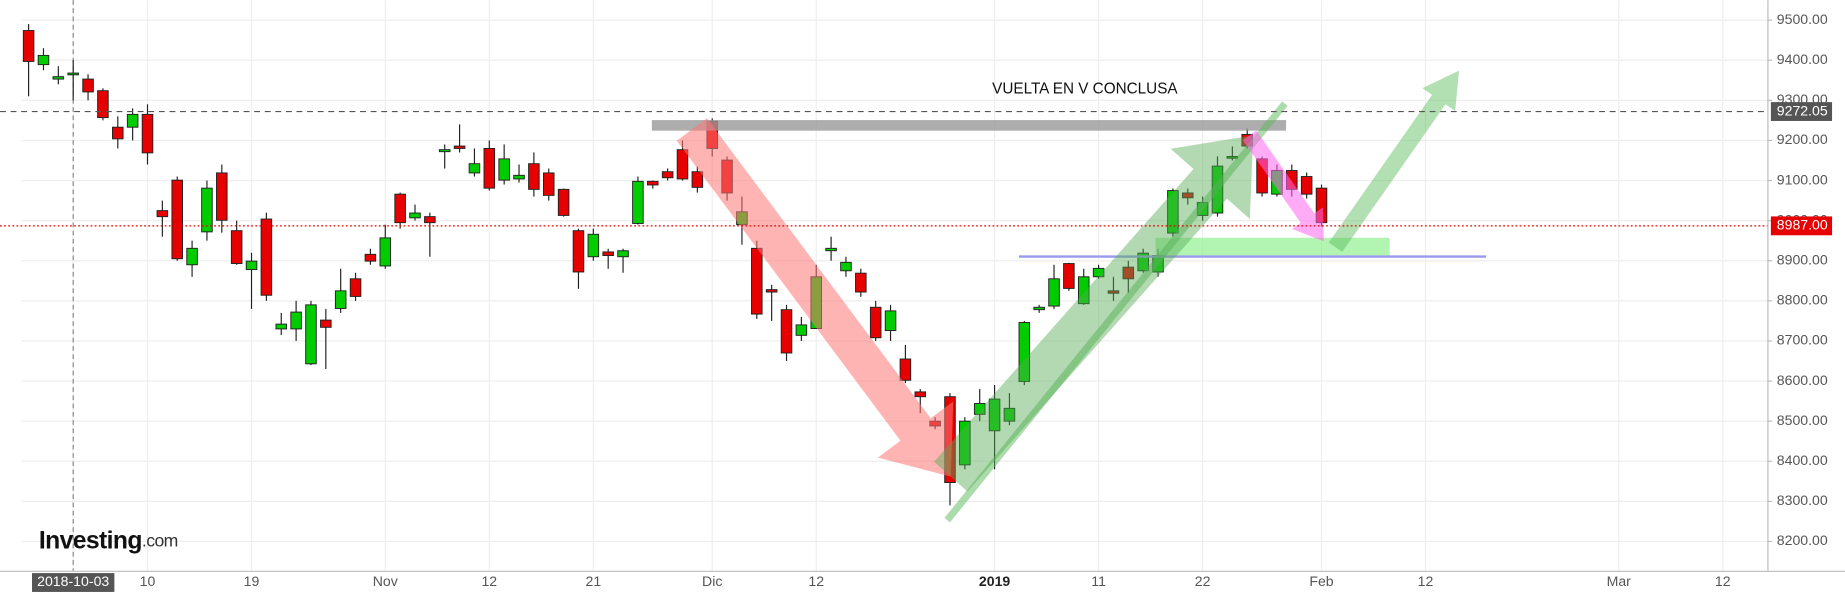 The image size is (1845, 592). Describe the element at coordinates (385, 581) in the screenshot. I see `x-tick-label: Nov` at that location.